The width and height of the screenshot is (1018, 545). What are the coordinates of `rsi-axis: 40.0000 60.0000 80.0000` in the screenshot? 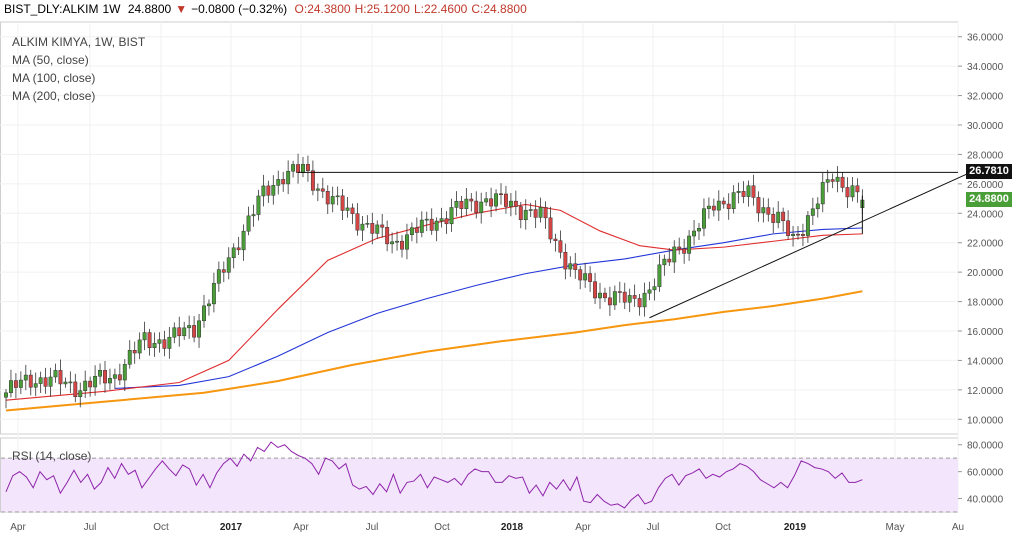 It's located at (981, 473).